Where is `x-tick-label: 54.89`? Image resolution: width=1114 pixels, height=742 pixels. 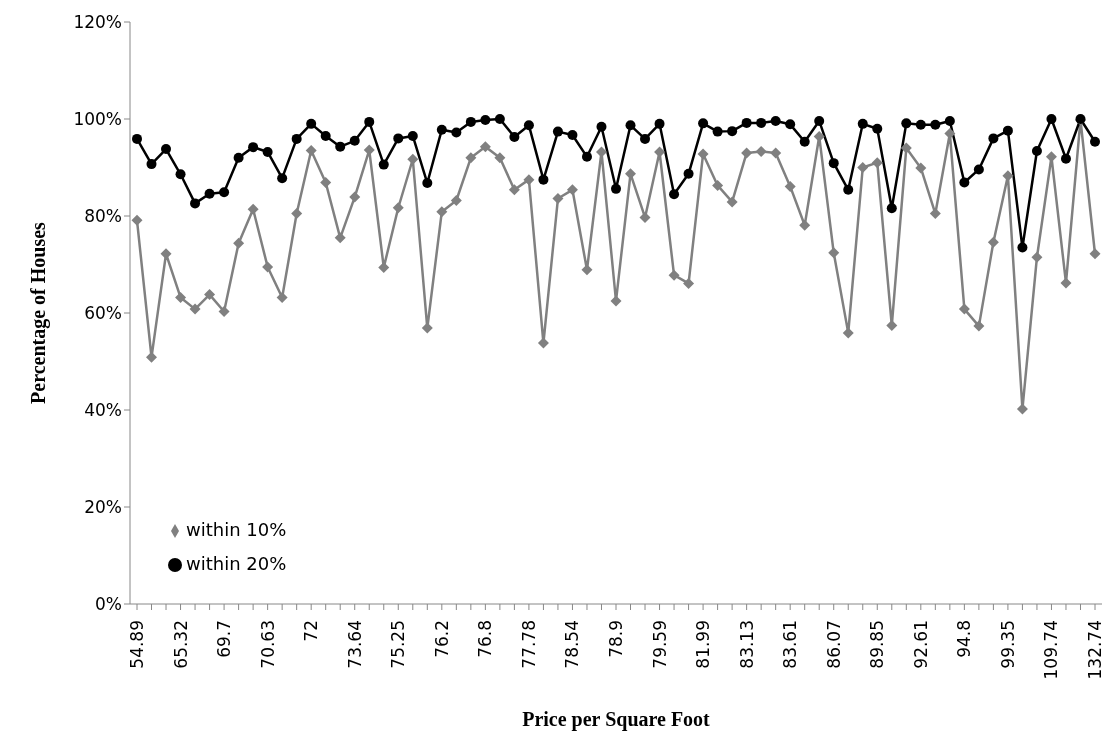
x-tick-label: 54.89 is located at coordinates (137, 644).